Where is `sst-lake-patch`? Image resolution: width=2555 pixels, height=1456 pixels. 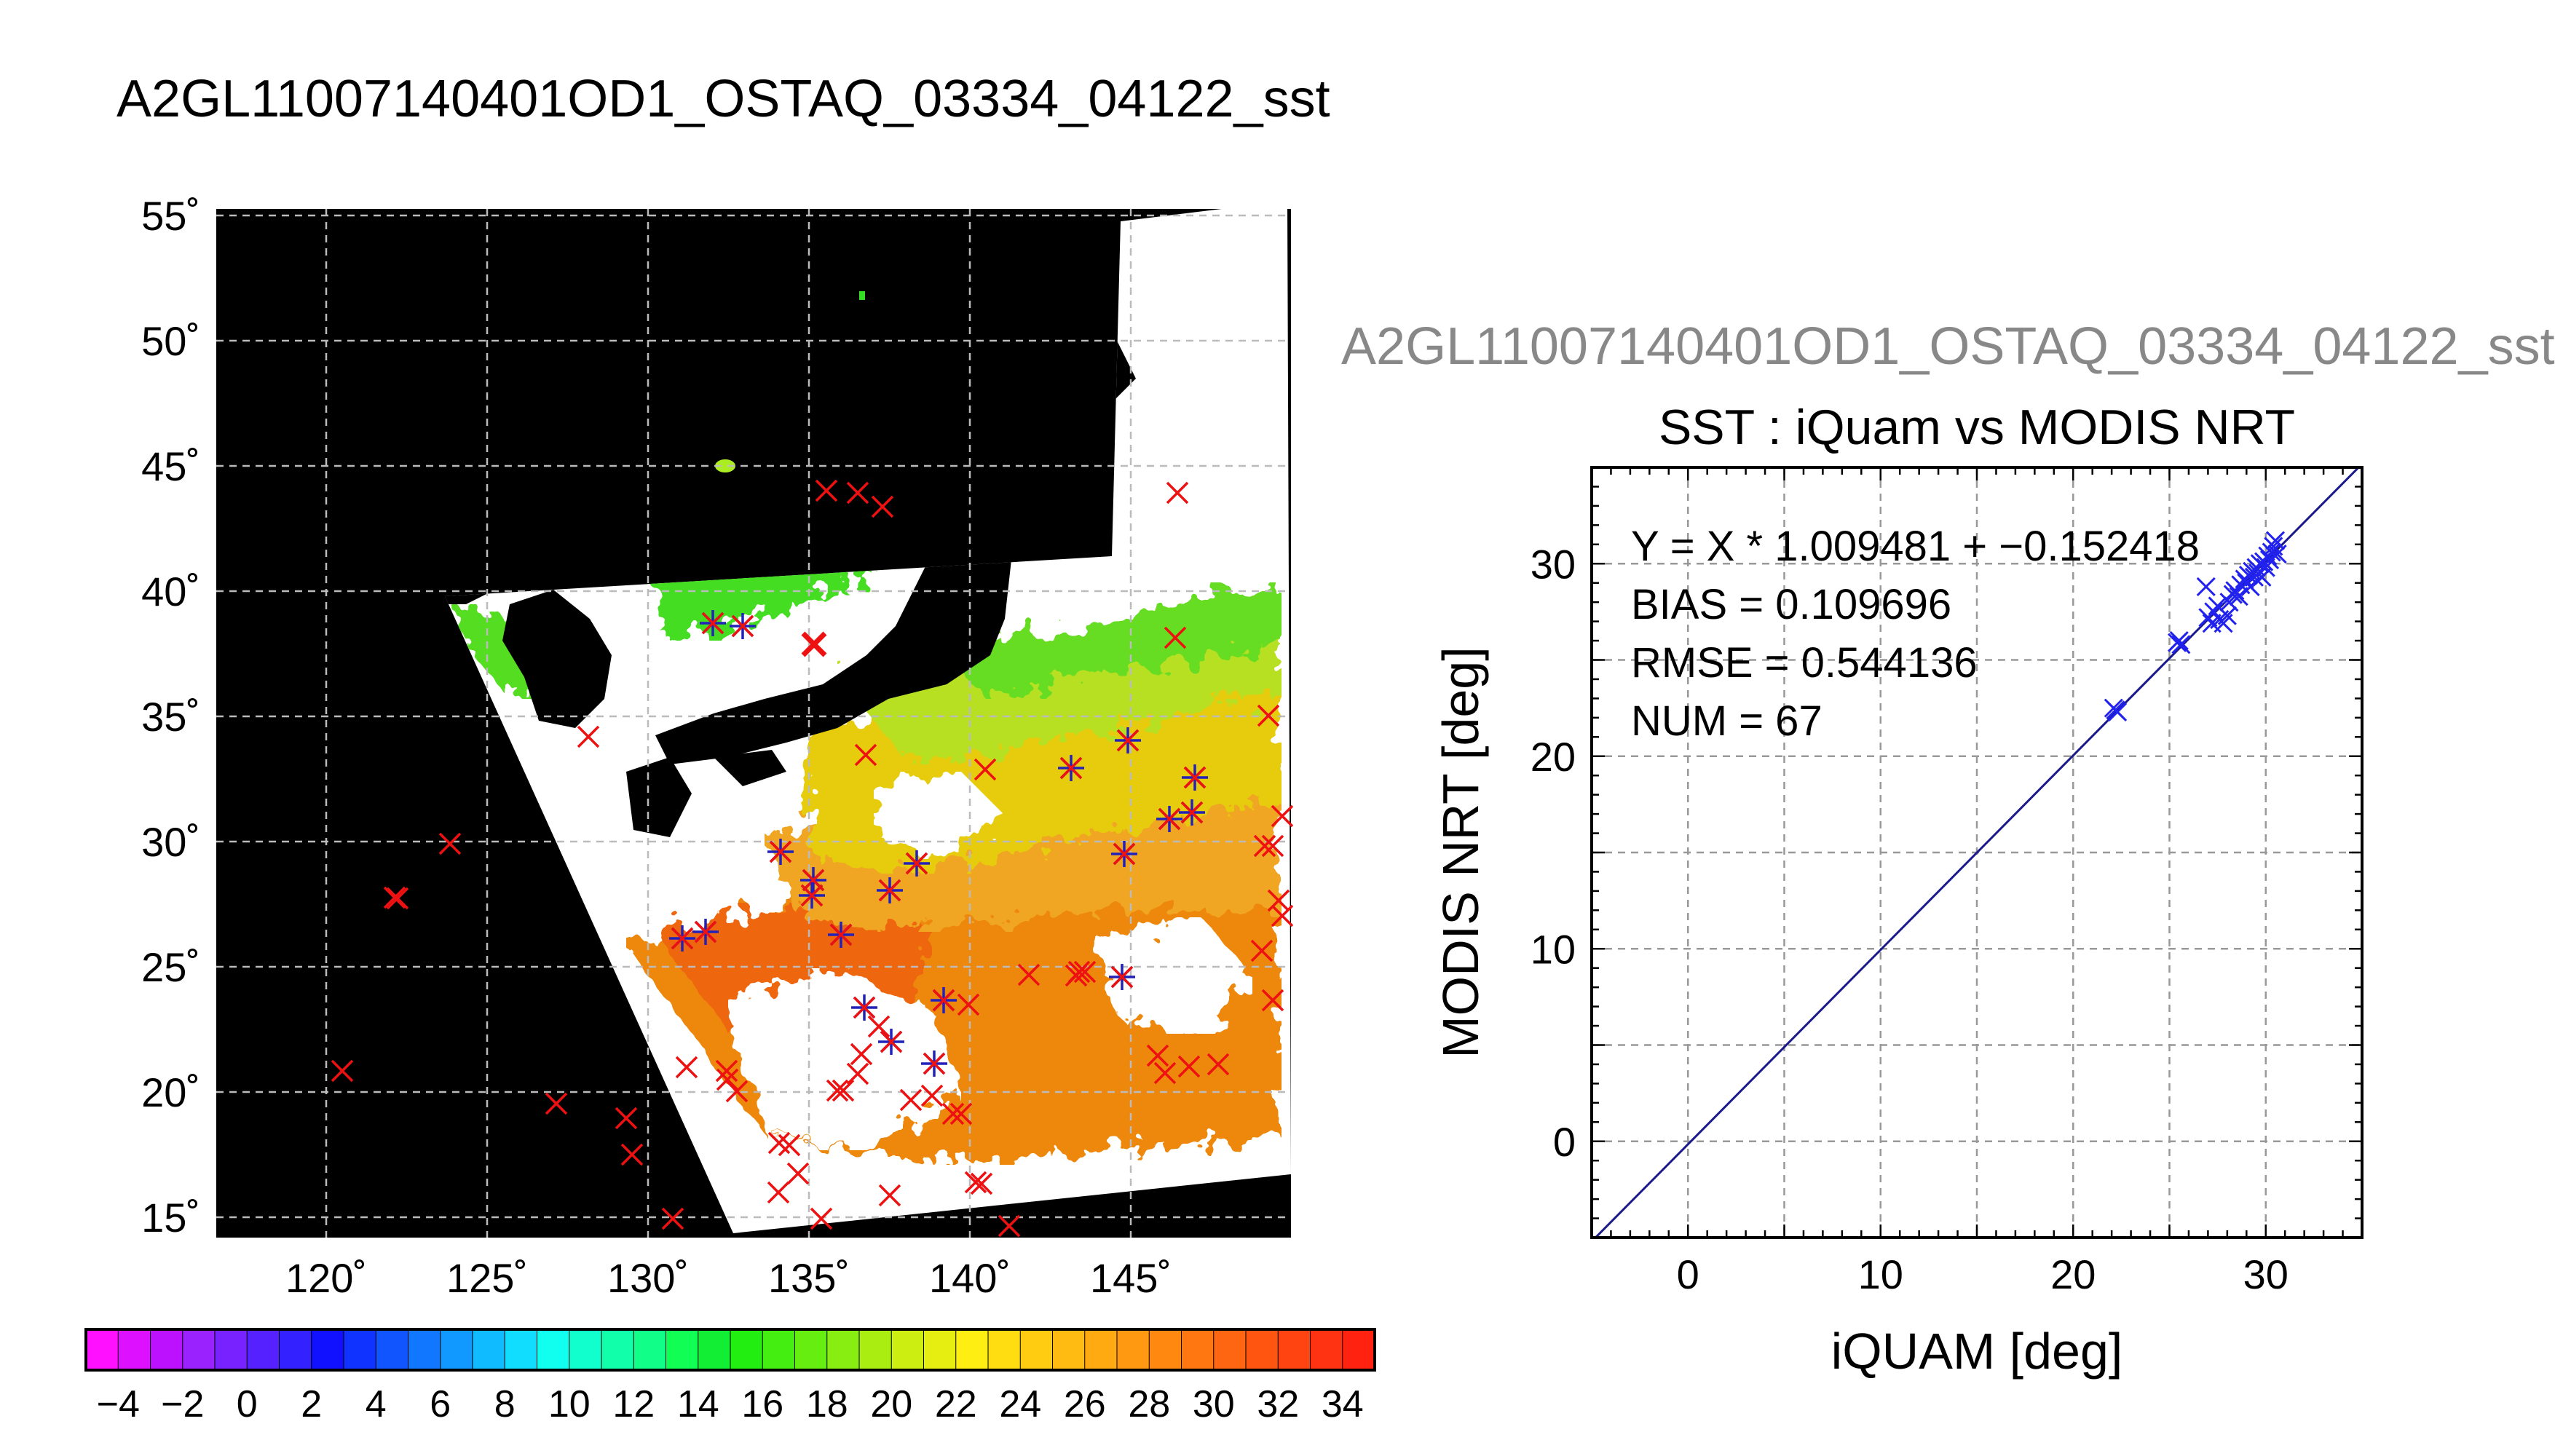 sst-lake-patch is located at coordinates (725, 465).